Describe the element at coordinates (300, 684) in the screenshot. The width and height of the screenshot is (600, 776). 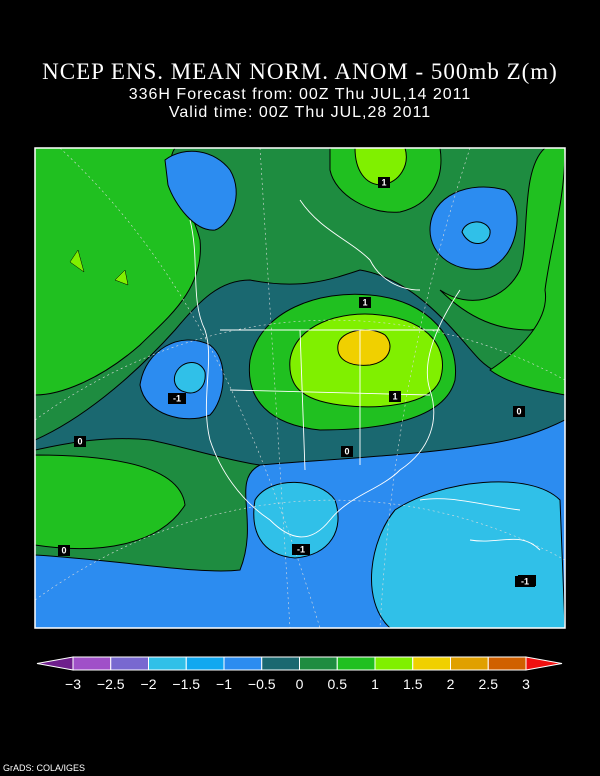
I see `colorbar-label: 0` at that location.